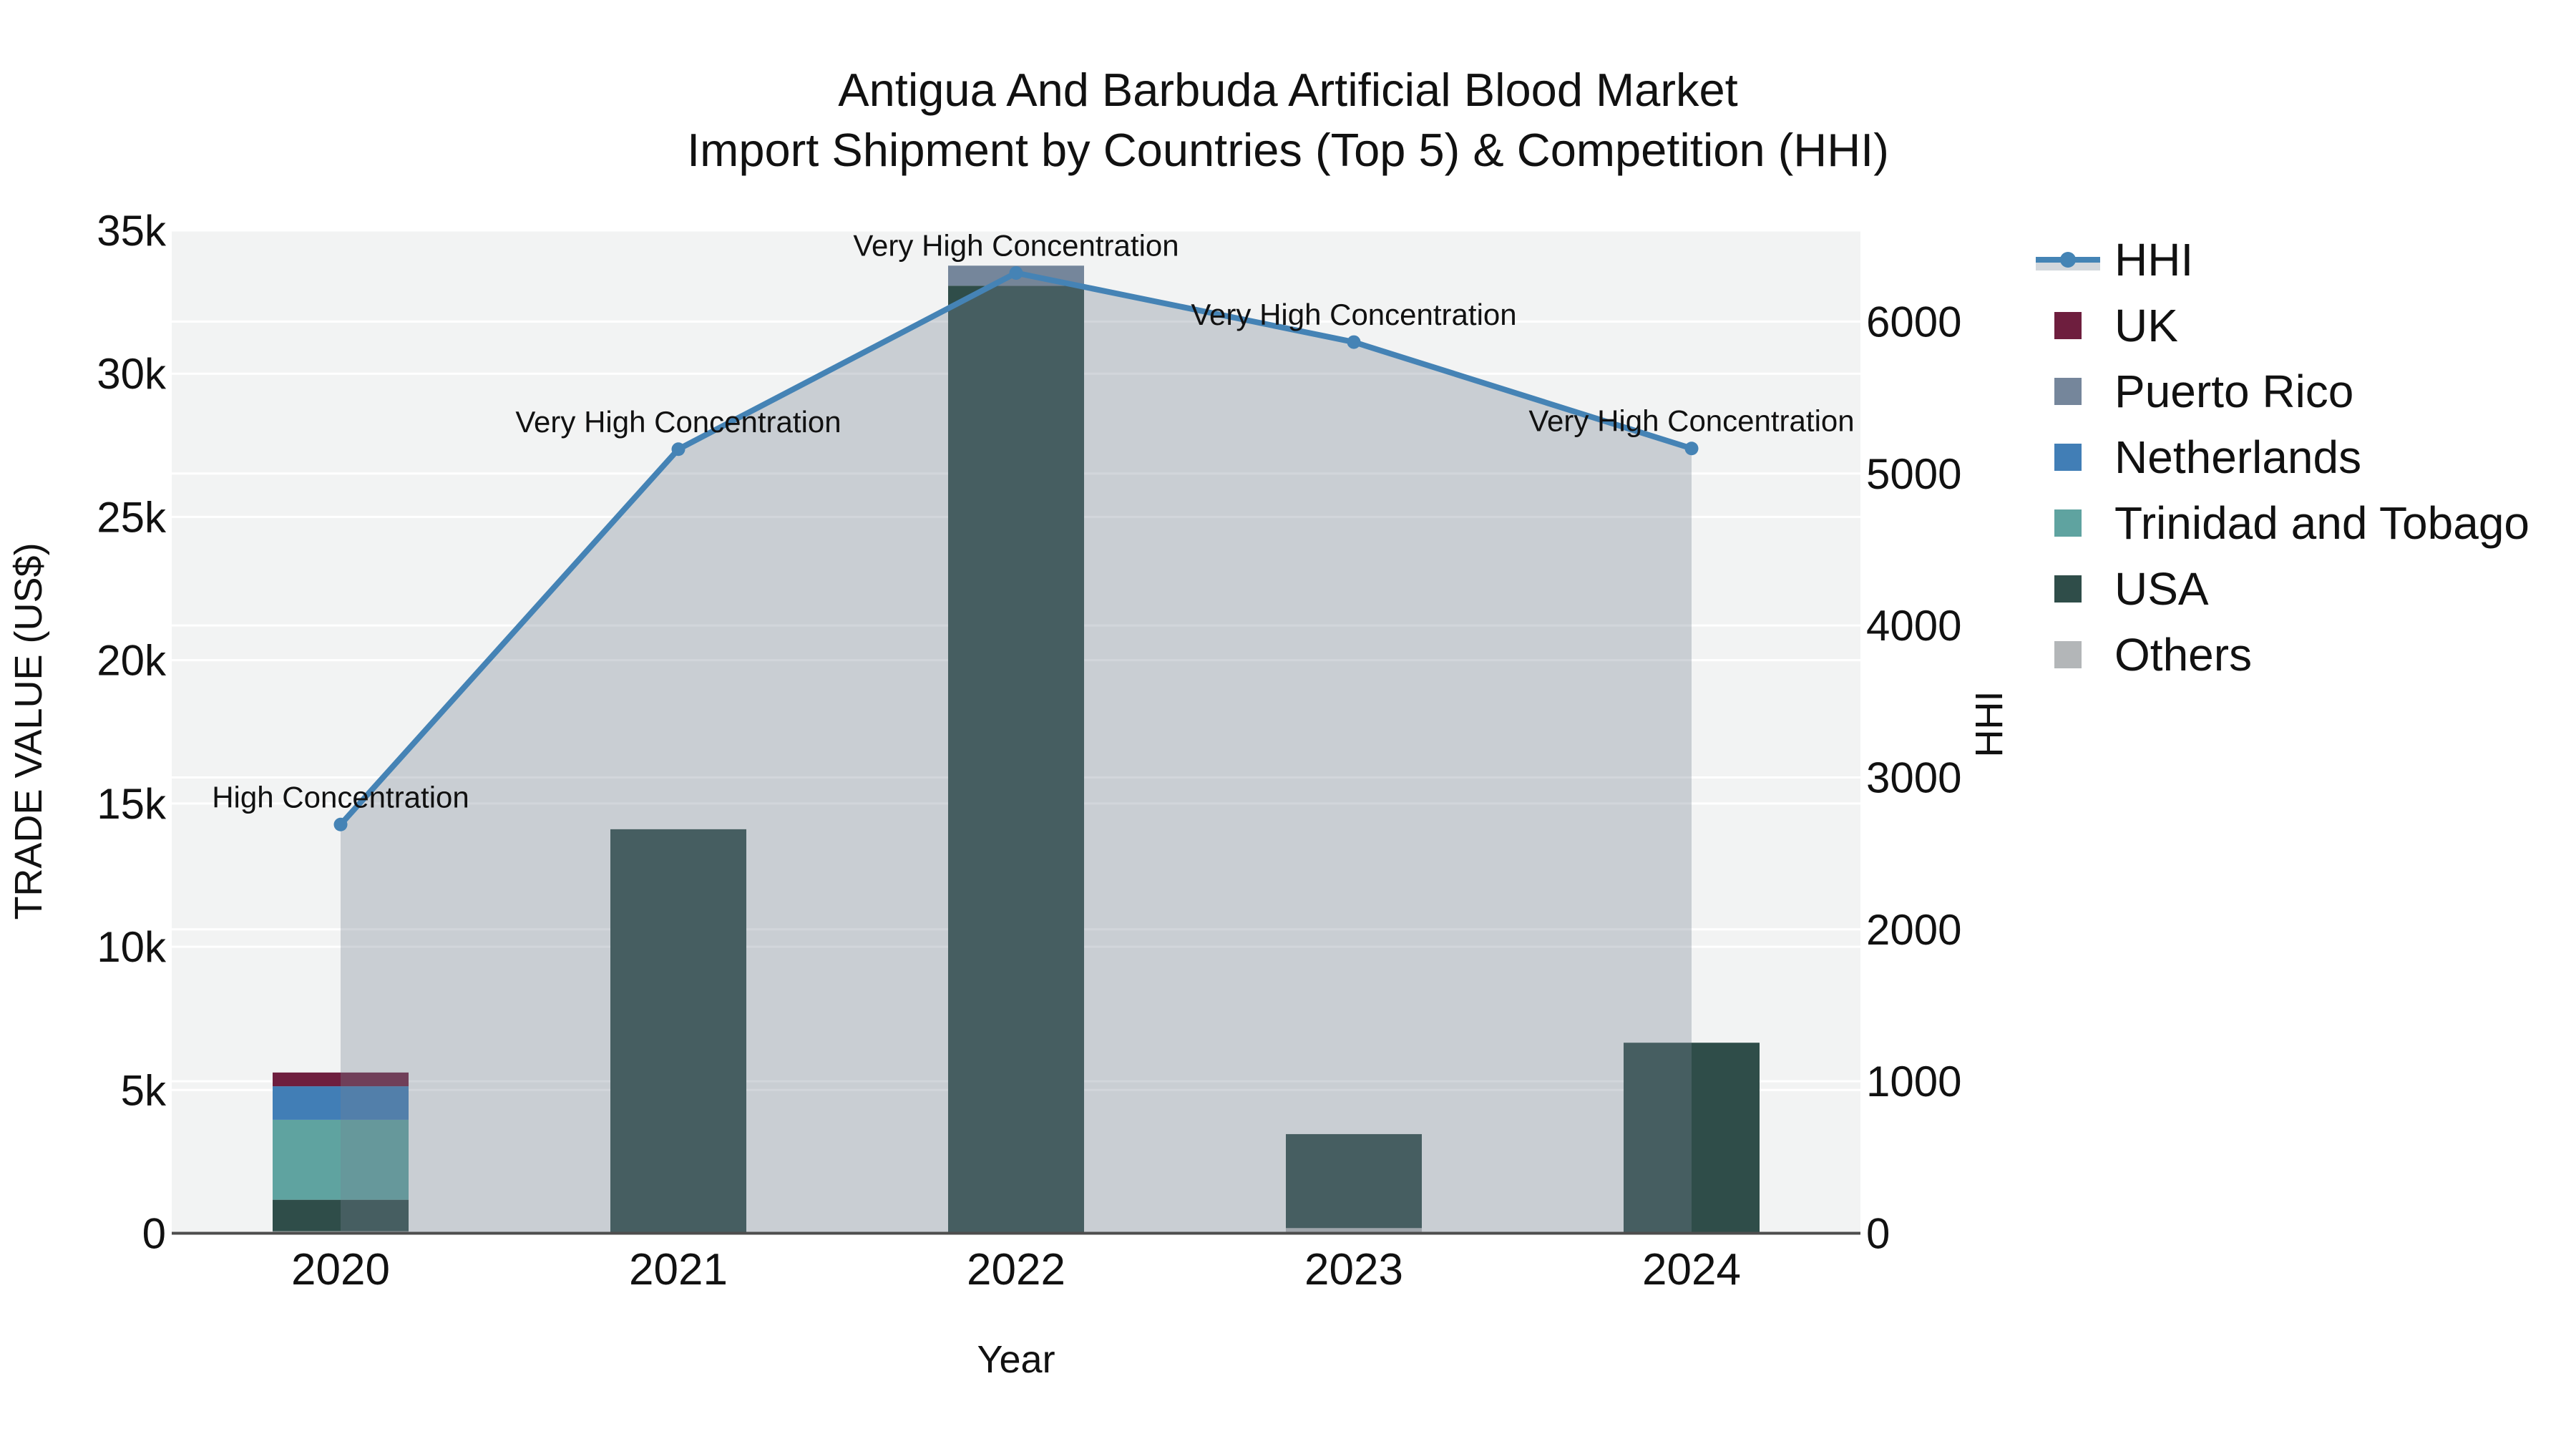  I want to click on legend-item-hhi: HHI, so click(2282, 260).